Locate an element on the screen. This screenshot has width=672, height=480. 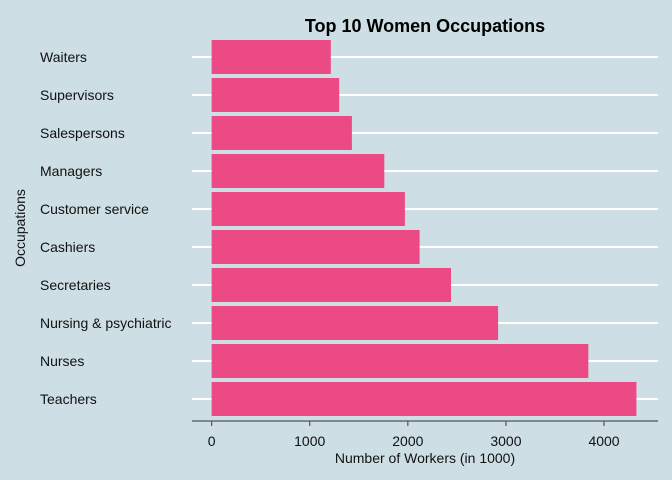
category-label: Waiters is located at coordinates (63, 57).